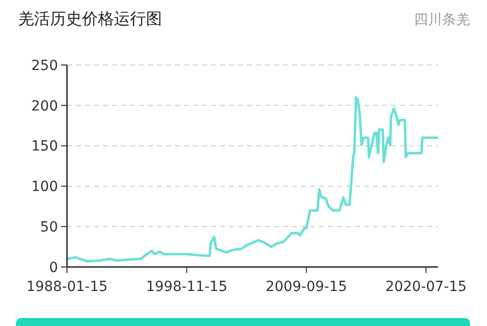 Image resolution: width=487 pixels, height=326 pixels. I want to click on y-tick-label: 100, so click(44, 187).